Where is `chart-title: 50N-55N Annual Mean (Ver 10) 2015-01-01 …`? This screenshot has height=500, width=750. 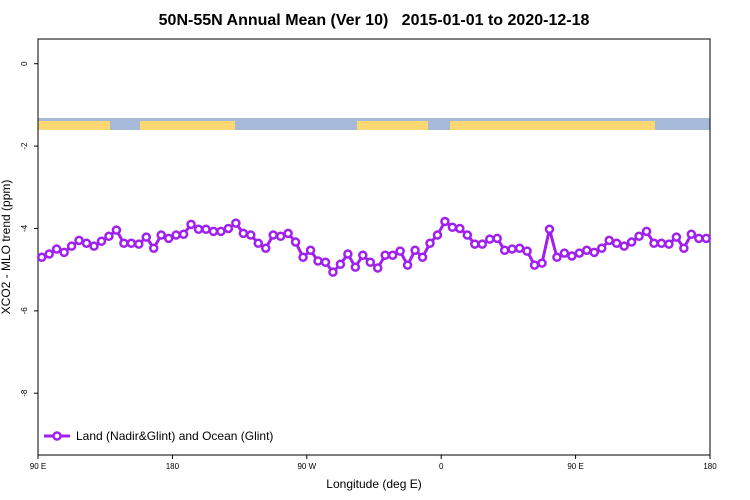 chart-title: 50N-55N Annual Mean (Ver 10) 2015-01-01 … is located at coordinates (374, 20).